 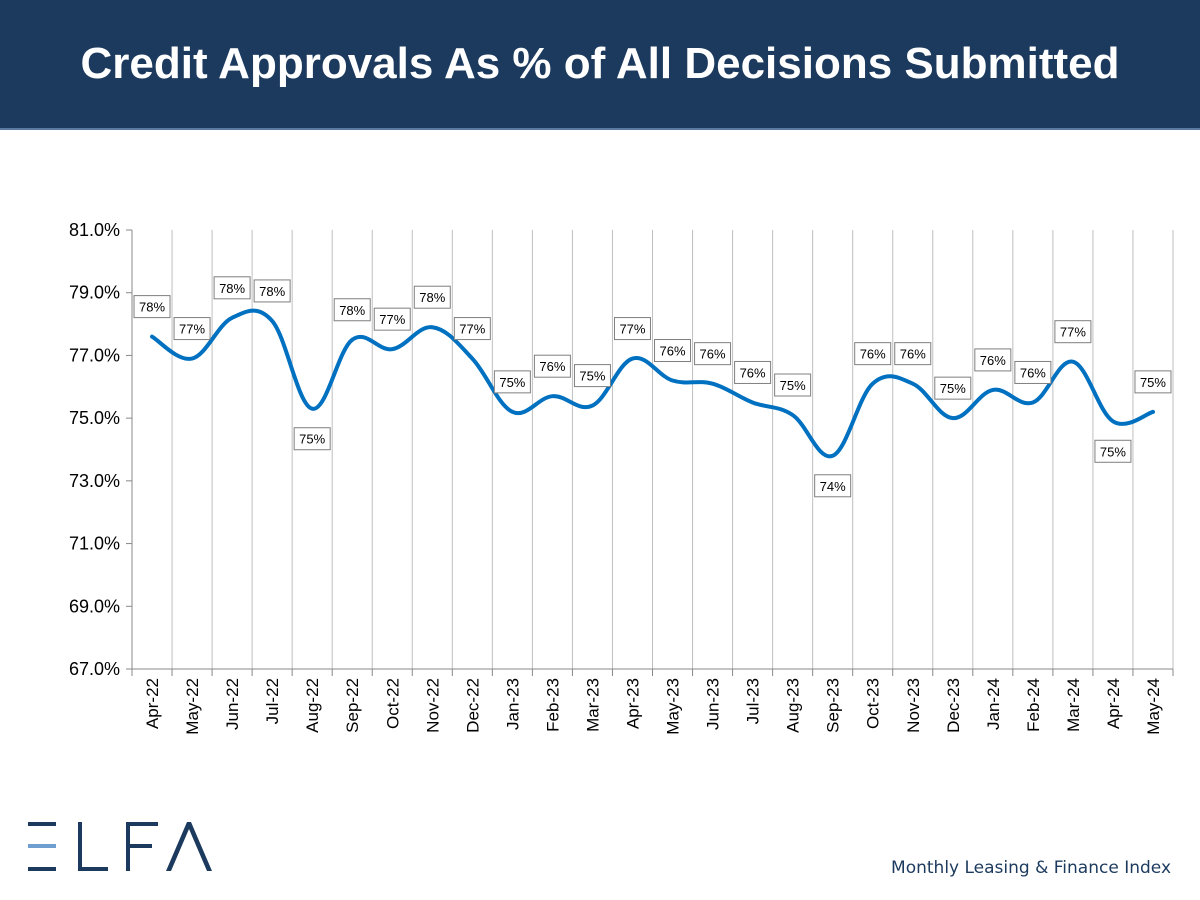 I want to click on x-tick-label: Oct-23, so click(x=873, y=703).